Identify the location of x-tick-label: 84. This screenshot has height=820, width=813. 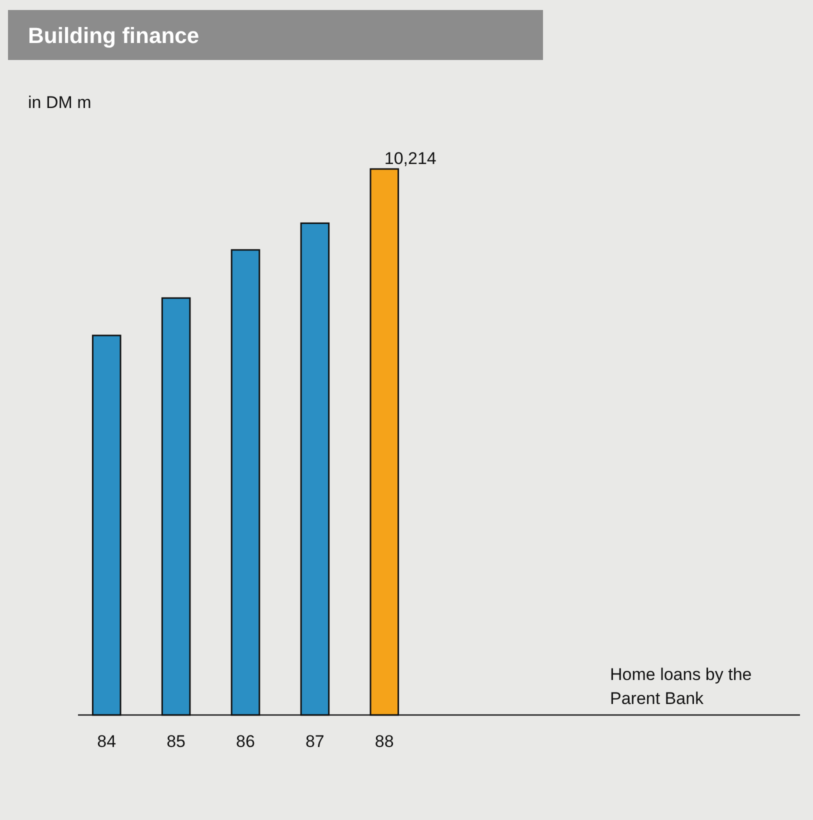
(106, 741).